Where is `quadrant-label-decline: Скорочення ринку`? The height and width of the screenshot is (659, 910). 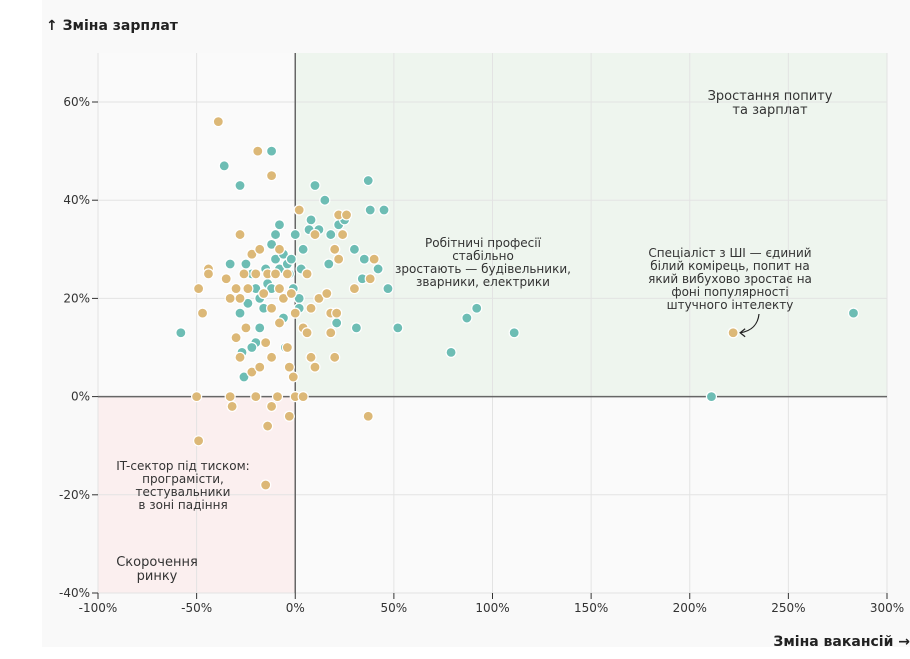
quadrant-label-decline: Скорочення ринку is located at coordinates (157, 569).